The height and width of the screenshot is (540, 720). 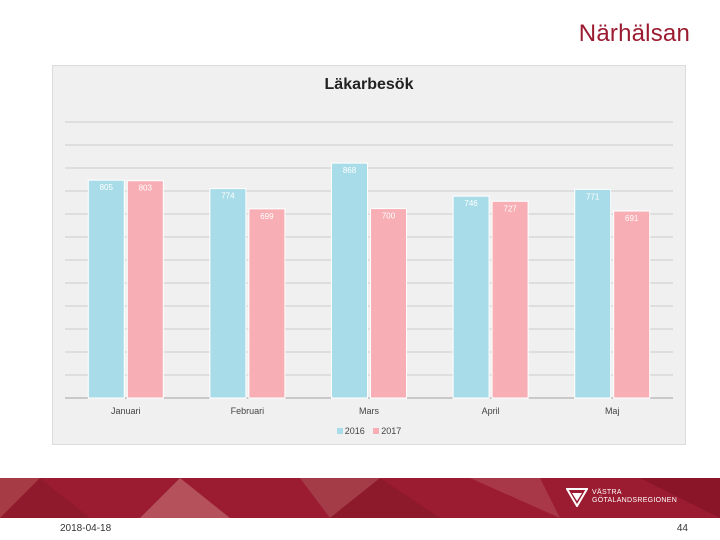 I want to click on data-label: 700, so click(x=389, y=216).